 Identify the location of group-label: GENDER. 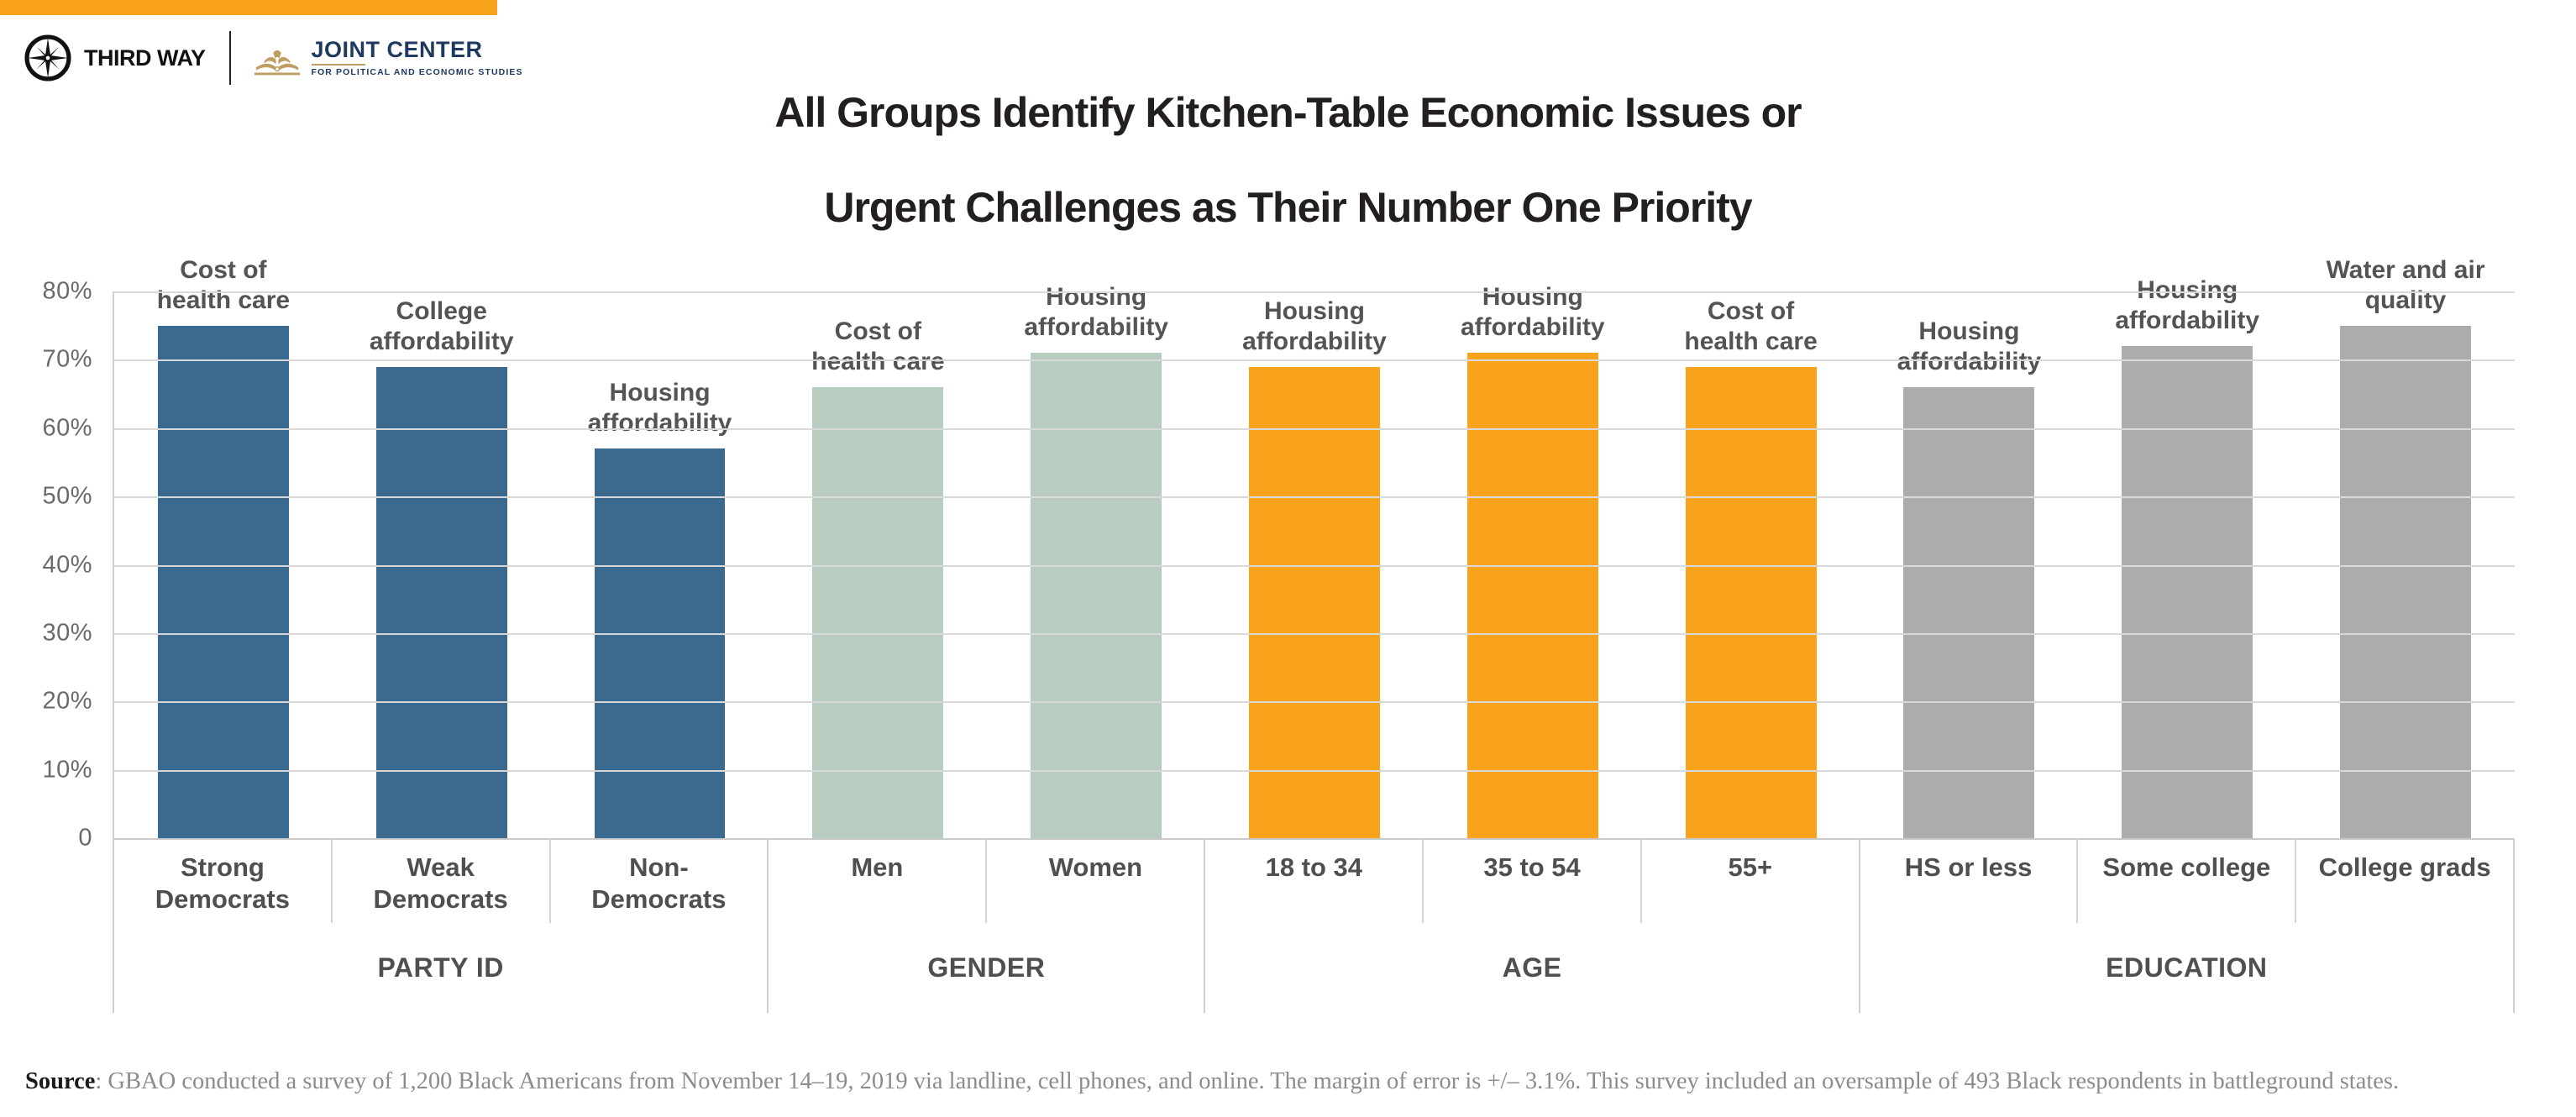
(986, 968).